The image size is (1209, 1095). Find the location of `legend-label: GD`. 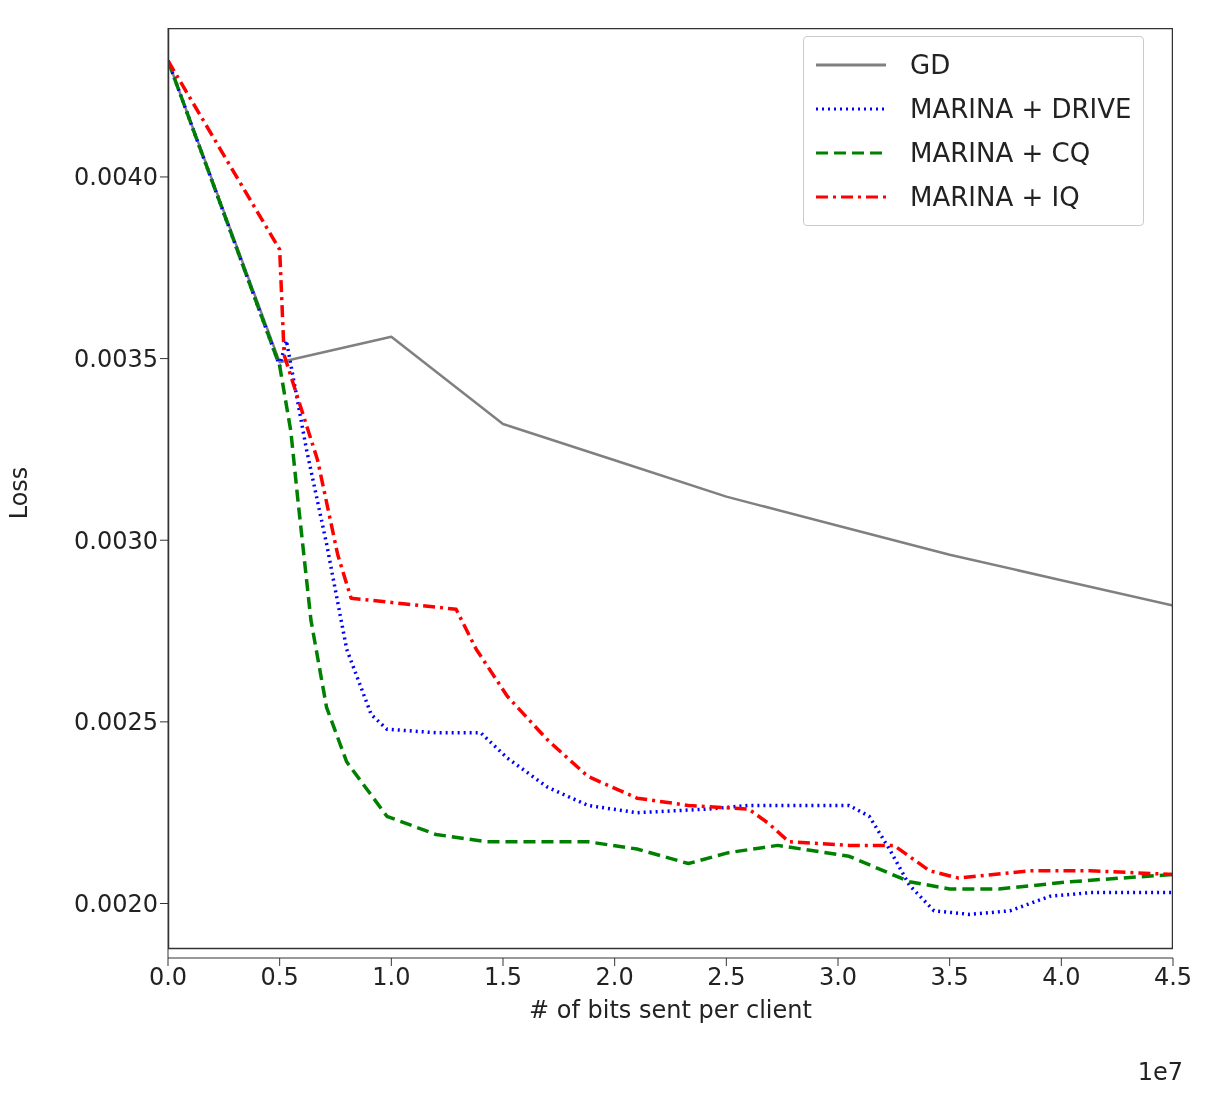

legend-label: GD is located at coordinates (930, 65).